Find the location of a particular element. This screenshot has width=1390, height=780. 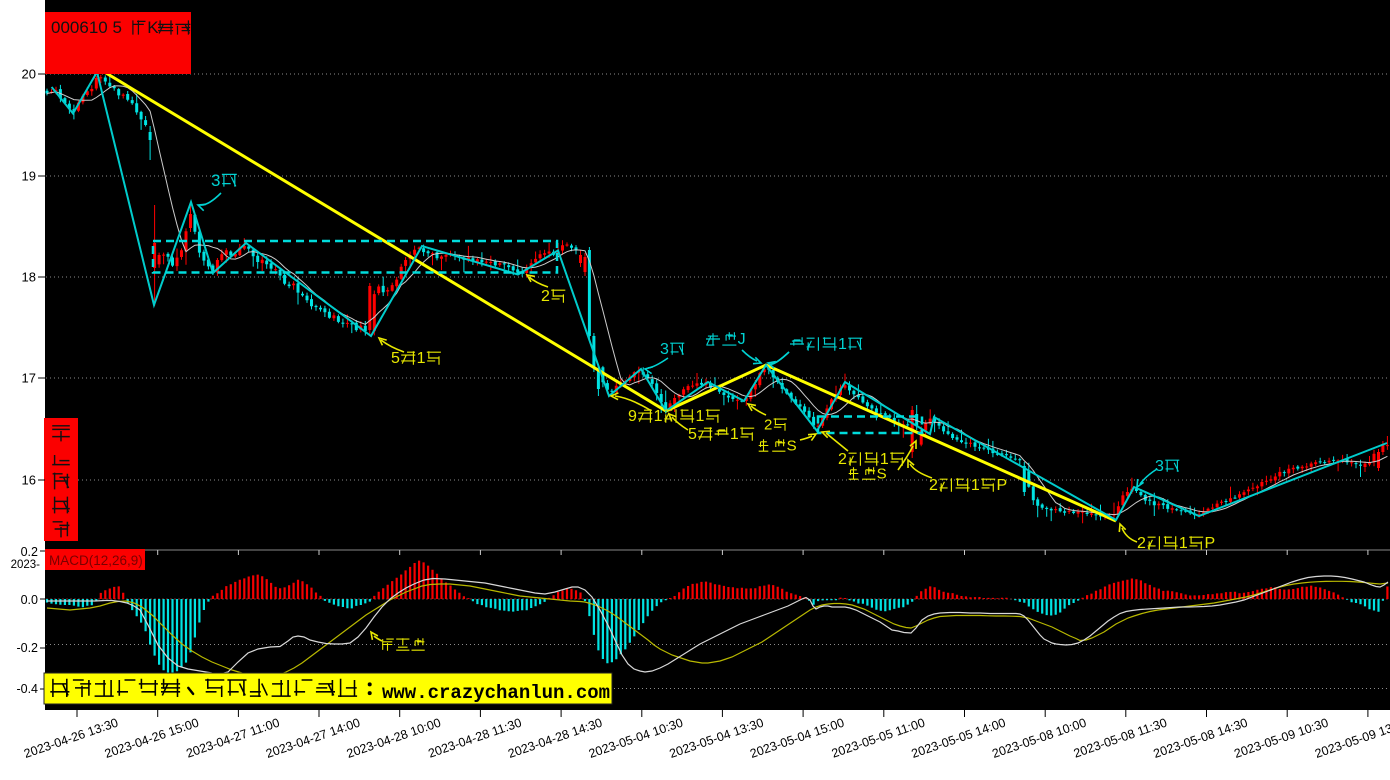

svg-text: 17 is located at coordinates (29, 378).